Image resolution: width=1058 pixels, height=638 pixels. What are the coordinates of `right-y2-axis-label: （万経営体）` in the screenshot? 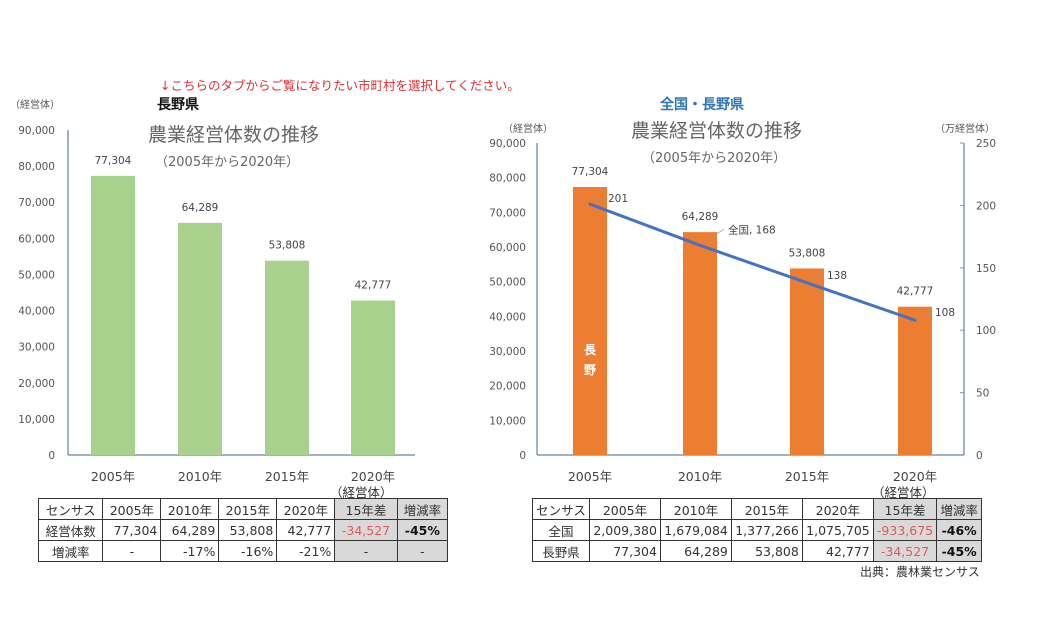 It's located at (965, 129).